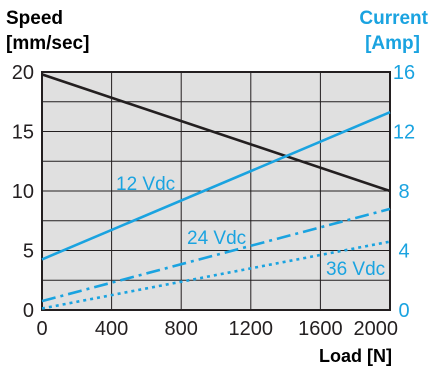 The image size is (432, 368). Describe the element at coordinates (34, 18) in the screenshot. I see `left-axis-label-line1: Speed` at that location.